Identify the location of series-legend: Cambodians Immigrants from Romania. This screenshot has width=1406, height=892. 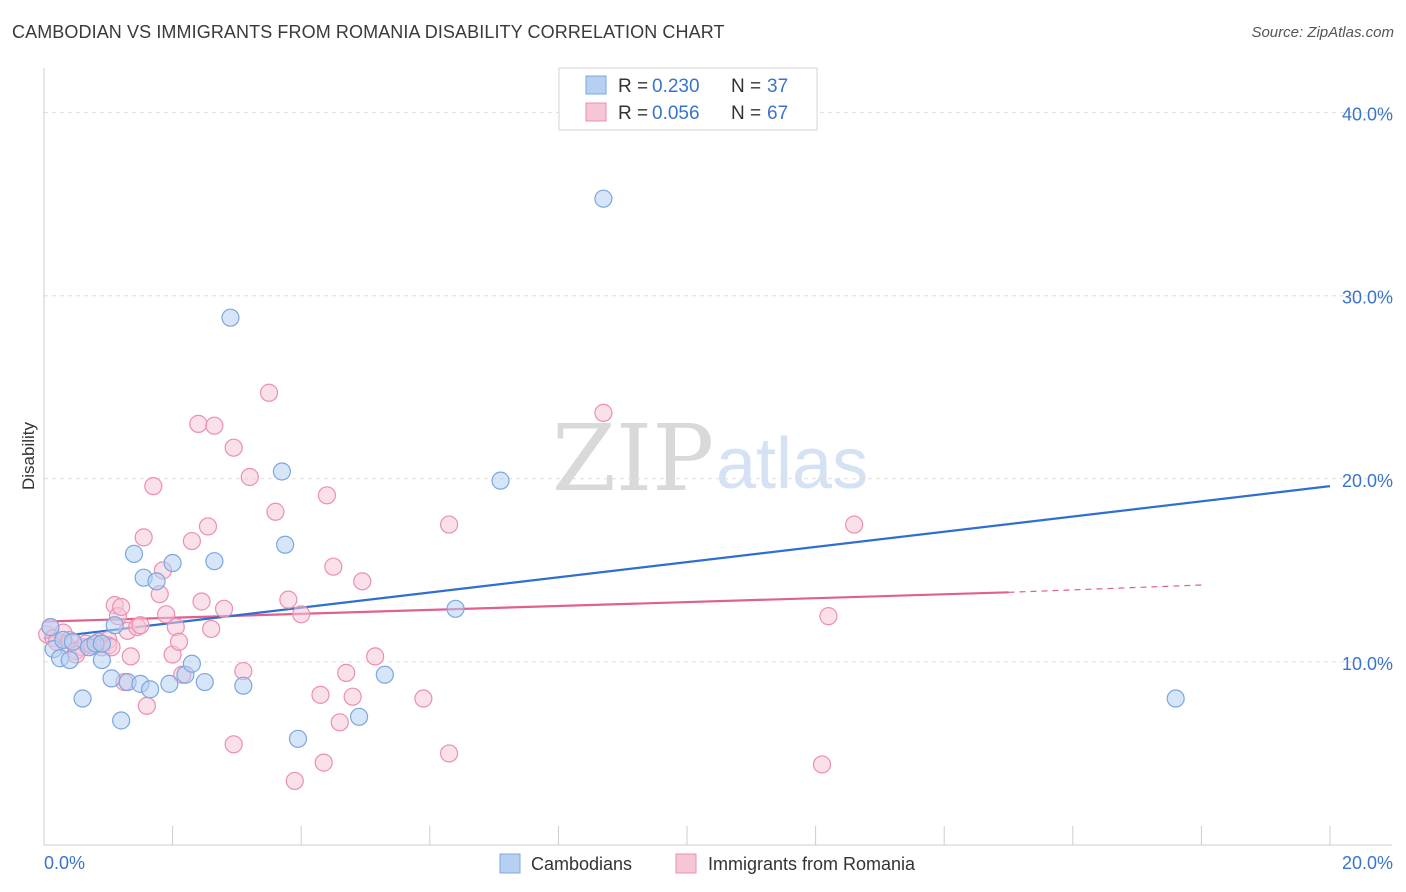
(707, 863).